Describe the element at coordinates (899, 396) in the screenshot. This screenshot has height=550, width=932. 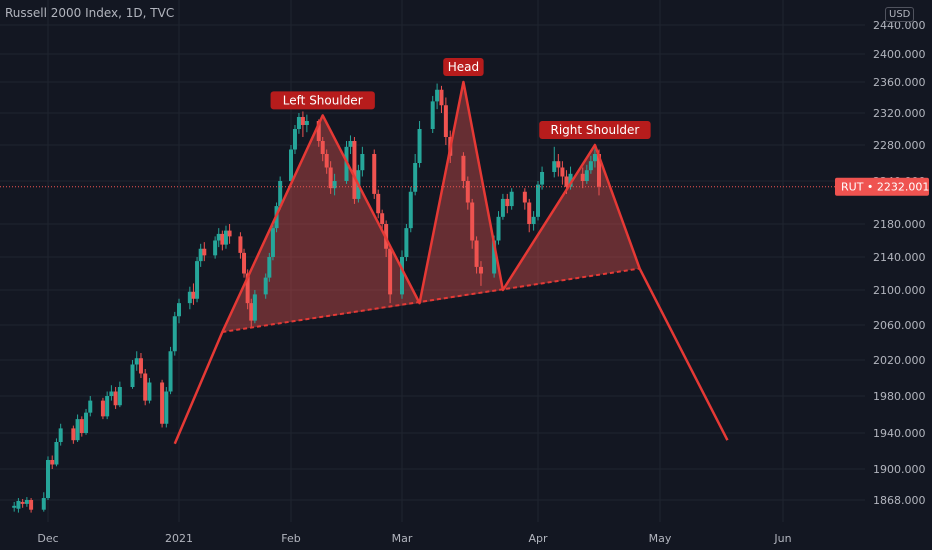
I see `y-tick-label: 1980.000` at that location.